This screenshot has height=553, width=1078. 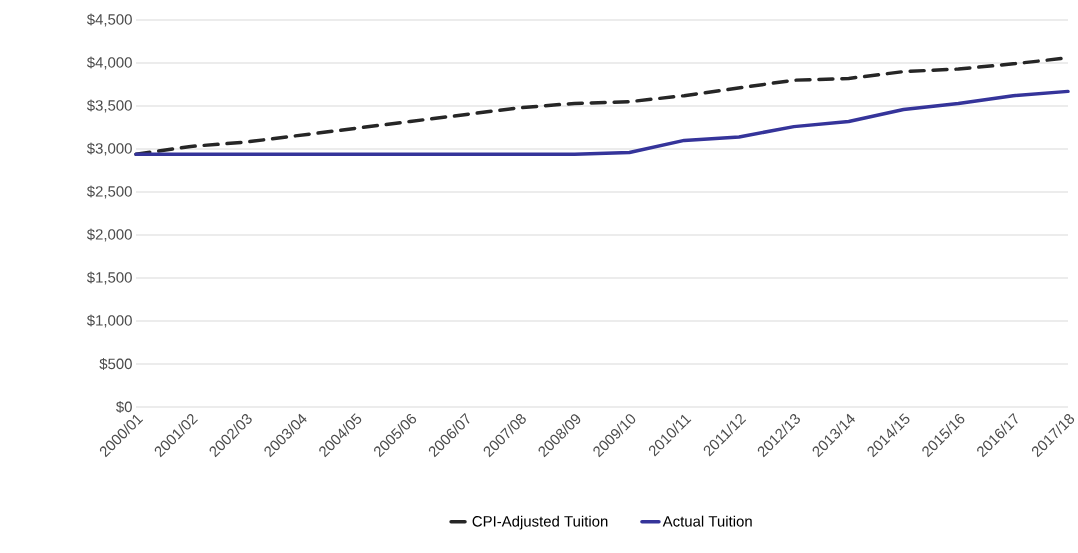 I want to click on y-tick-label: $4,000, so click(x=109, y=63).